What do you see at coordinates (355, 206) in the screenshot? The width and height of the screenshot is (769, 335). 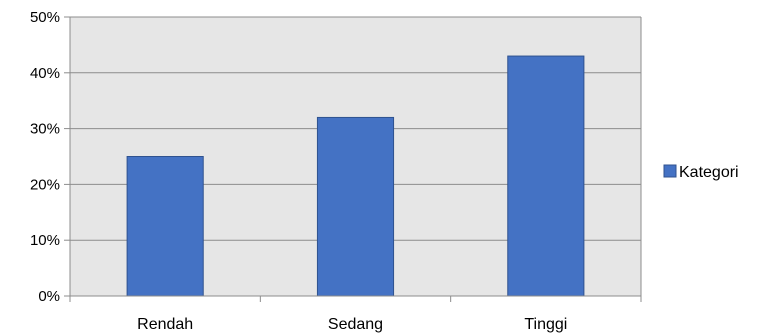 I see `bar-sedang` at bounding box center [355, 206].